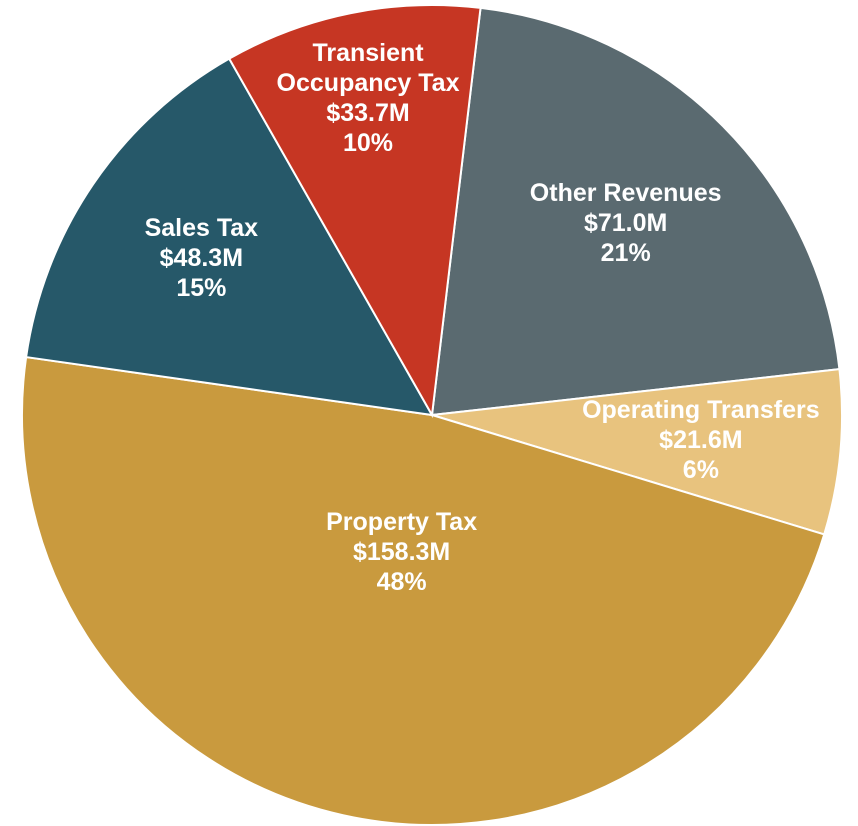 Image resolution: width=858 pixels, height=826 pixels. Describe the element at coordinates (625, 192) in the screenshot. I see `category-label: Other Revenues` at that location.